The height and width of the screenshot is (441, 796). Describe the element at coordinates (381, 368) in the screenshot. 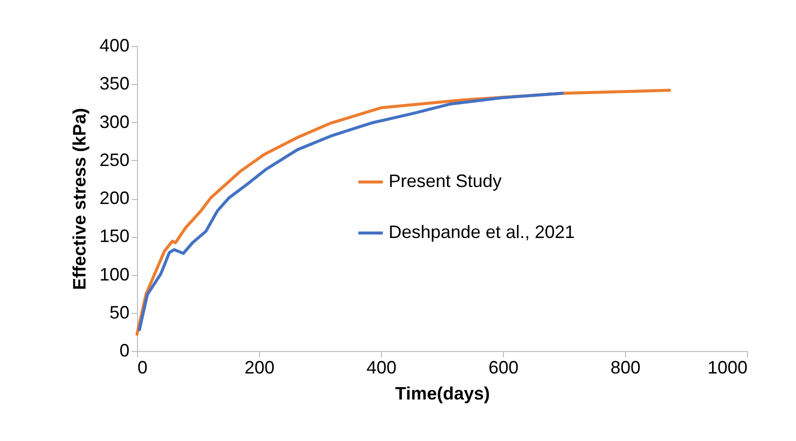

I see `x-tick-label: 400` at that location.